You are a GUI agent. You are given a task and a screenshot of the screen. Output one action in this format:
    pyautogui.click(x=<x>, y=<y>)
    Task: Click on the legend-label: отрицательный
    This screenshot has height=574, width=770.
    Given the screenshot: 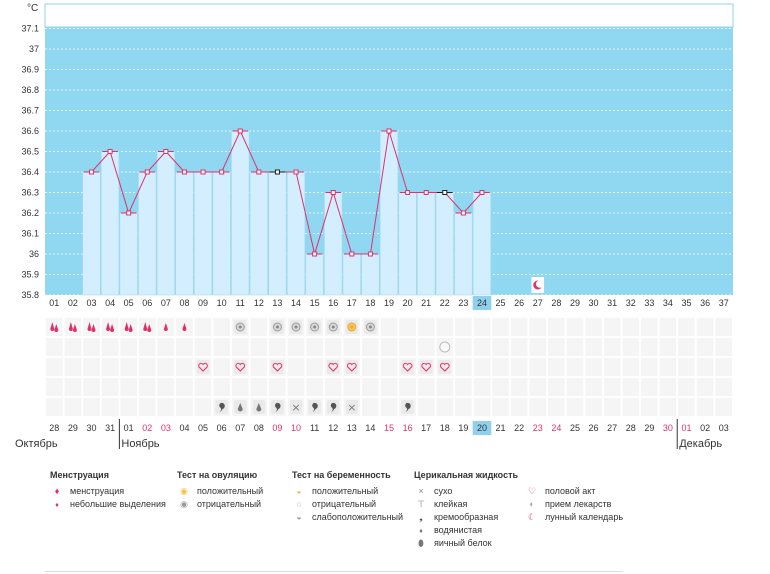 What is the action you would take?
    pyautogui.click(x=344, y=504)
    